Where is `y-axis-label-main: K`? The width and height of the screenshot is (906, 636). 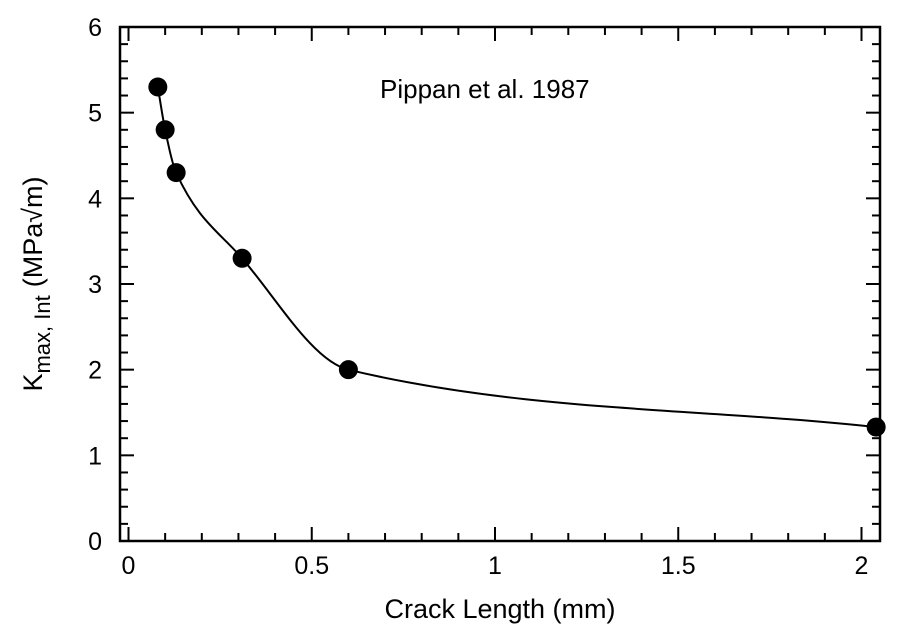
y-axis-label-main: K is located at coordinates (33, 383).